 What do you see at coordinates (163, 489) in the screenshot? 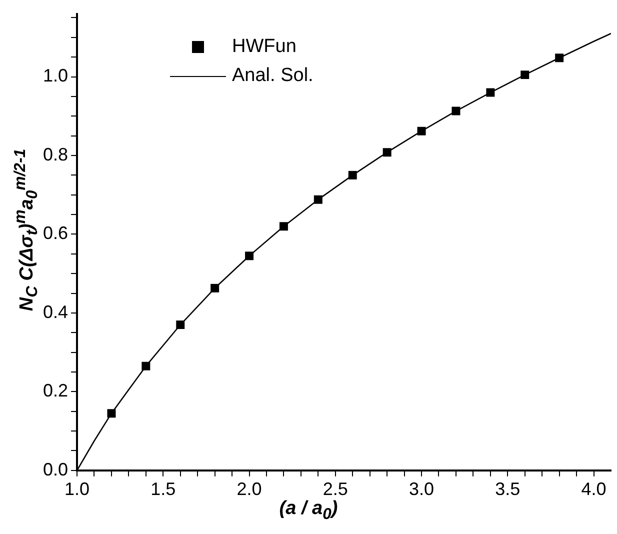
I see `x-tick-label: 1.5` at bounding box center [163, 489].